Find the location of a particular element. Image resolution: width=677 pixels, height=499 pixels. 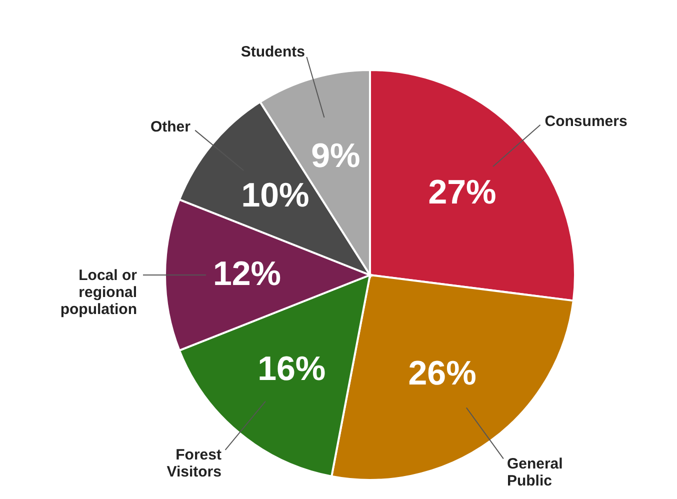

data-label: 16% is located at coordinates (292, 369).